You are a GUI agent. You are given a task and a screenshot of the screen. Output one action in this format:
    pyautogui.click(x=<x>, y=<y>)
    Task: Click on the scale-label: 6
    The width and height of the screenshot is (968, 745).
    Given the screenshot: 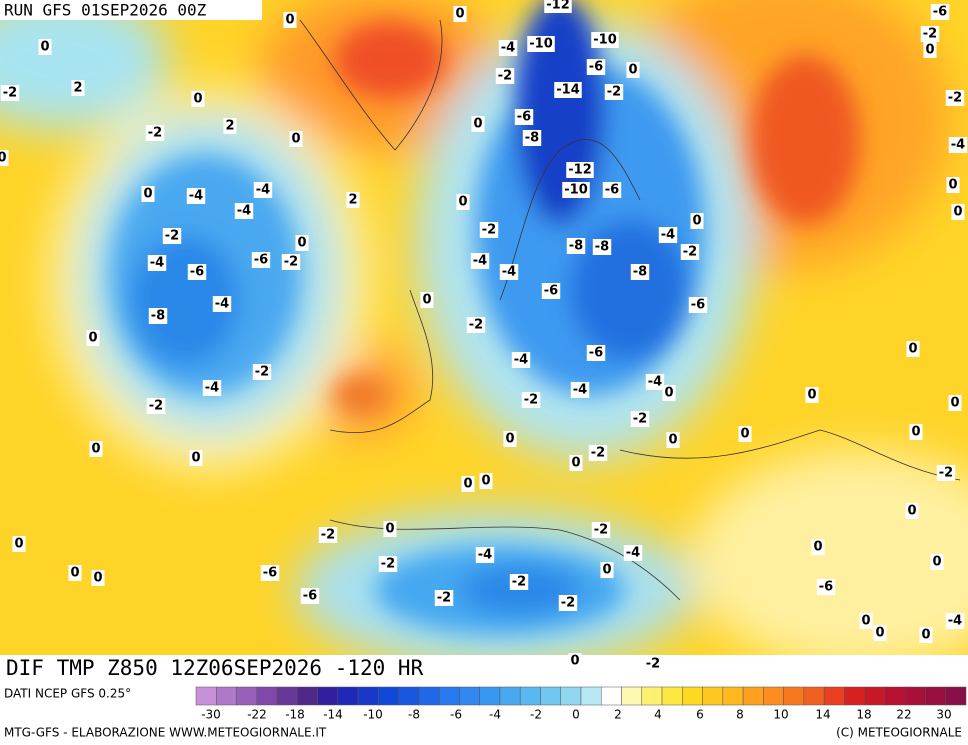 What is the action you would take?
    pyautogui.click(x=700, y=715)
    